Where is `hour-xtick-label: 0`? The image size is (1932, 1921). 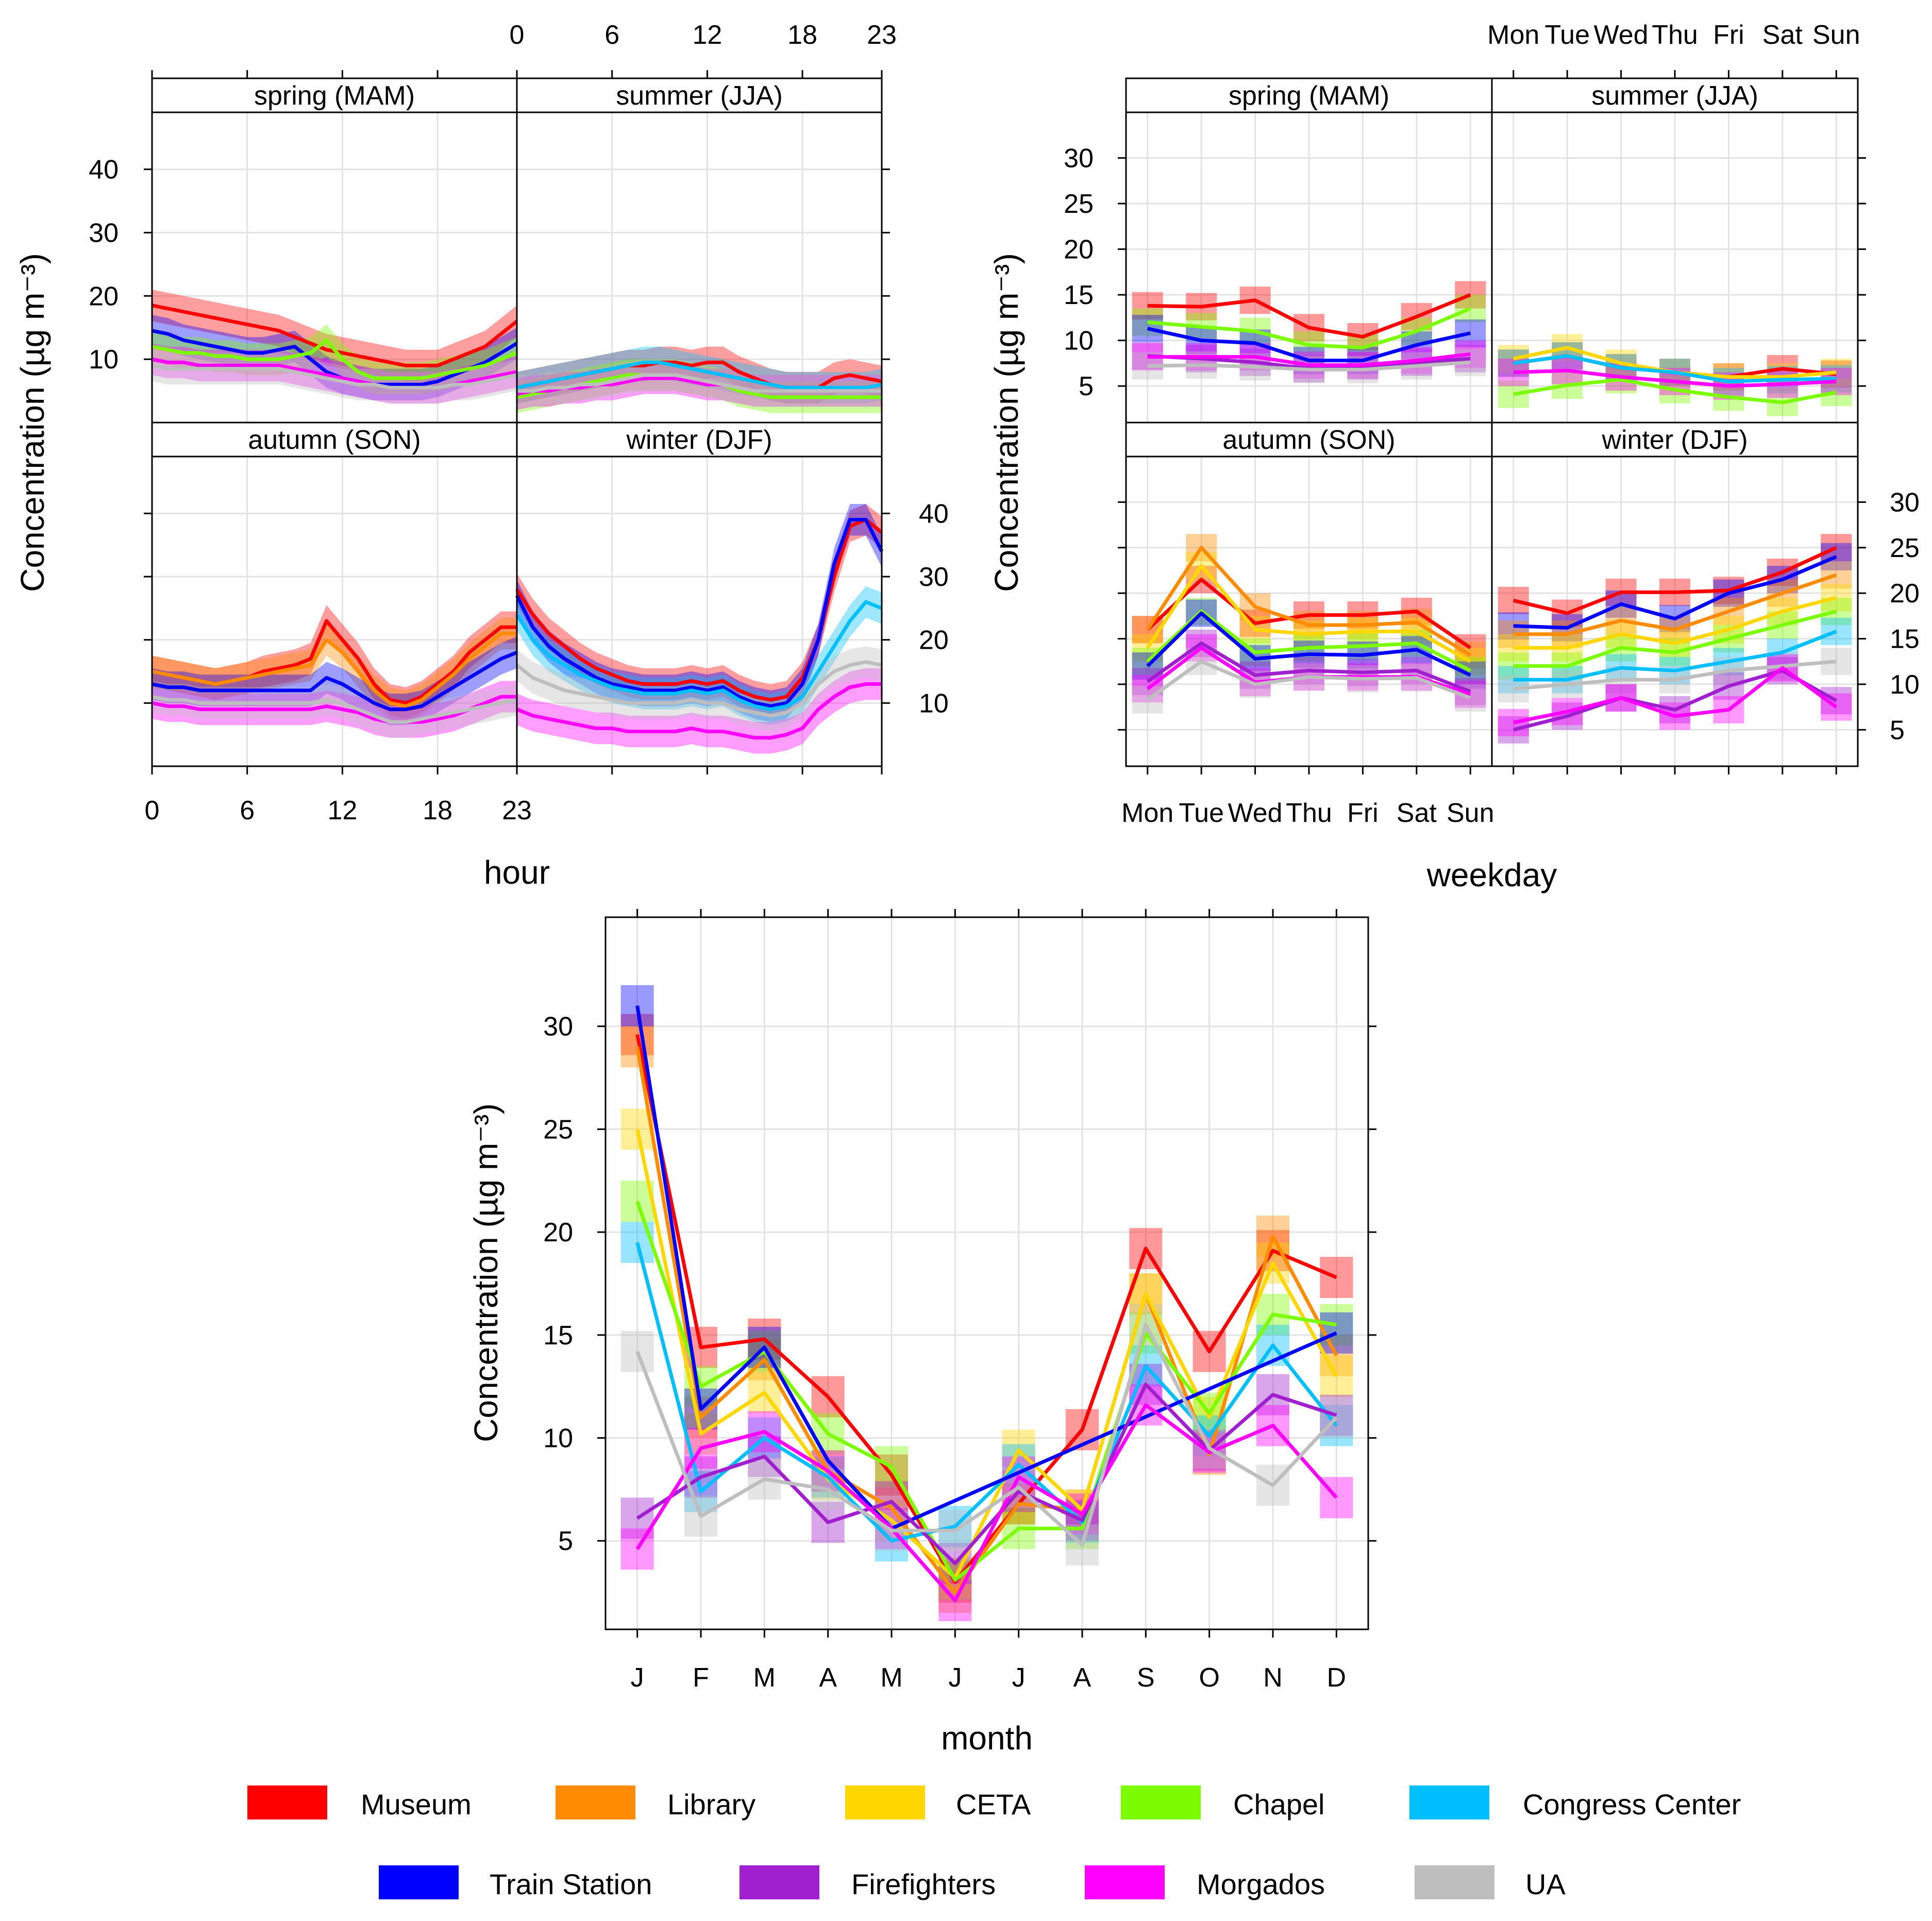
hour-xtick-label: 0 is located at coordinates (152, 811).